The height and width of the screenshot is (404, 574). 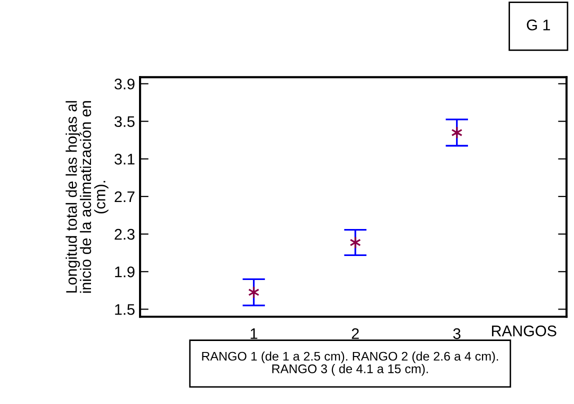 What do you see at coordinates (87, 197) in the screenshot?
I see `y-axis-title: Longitud total de las hojas al inicio de la aclimatización en (cm).` at bounding box center [87, 197].